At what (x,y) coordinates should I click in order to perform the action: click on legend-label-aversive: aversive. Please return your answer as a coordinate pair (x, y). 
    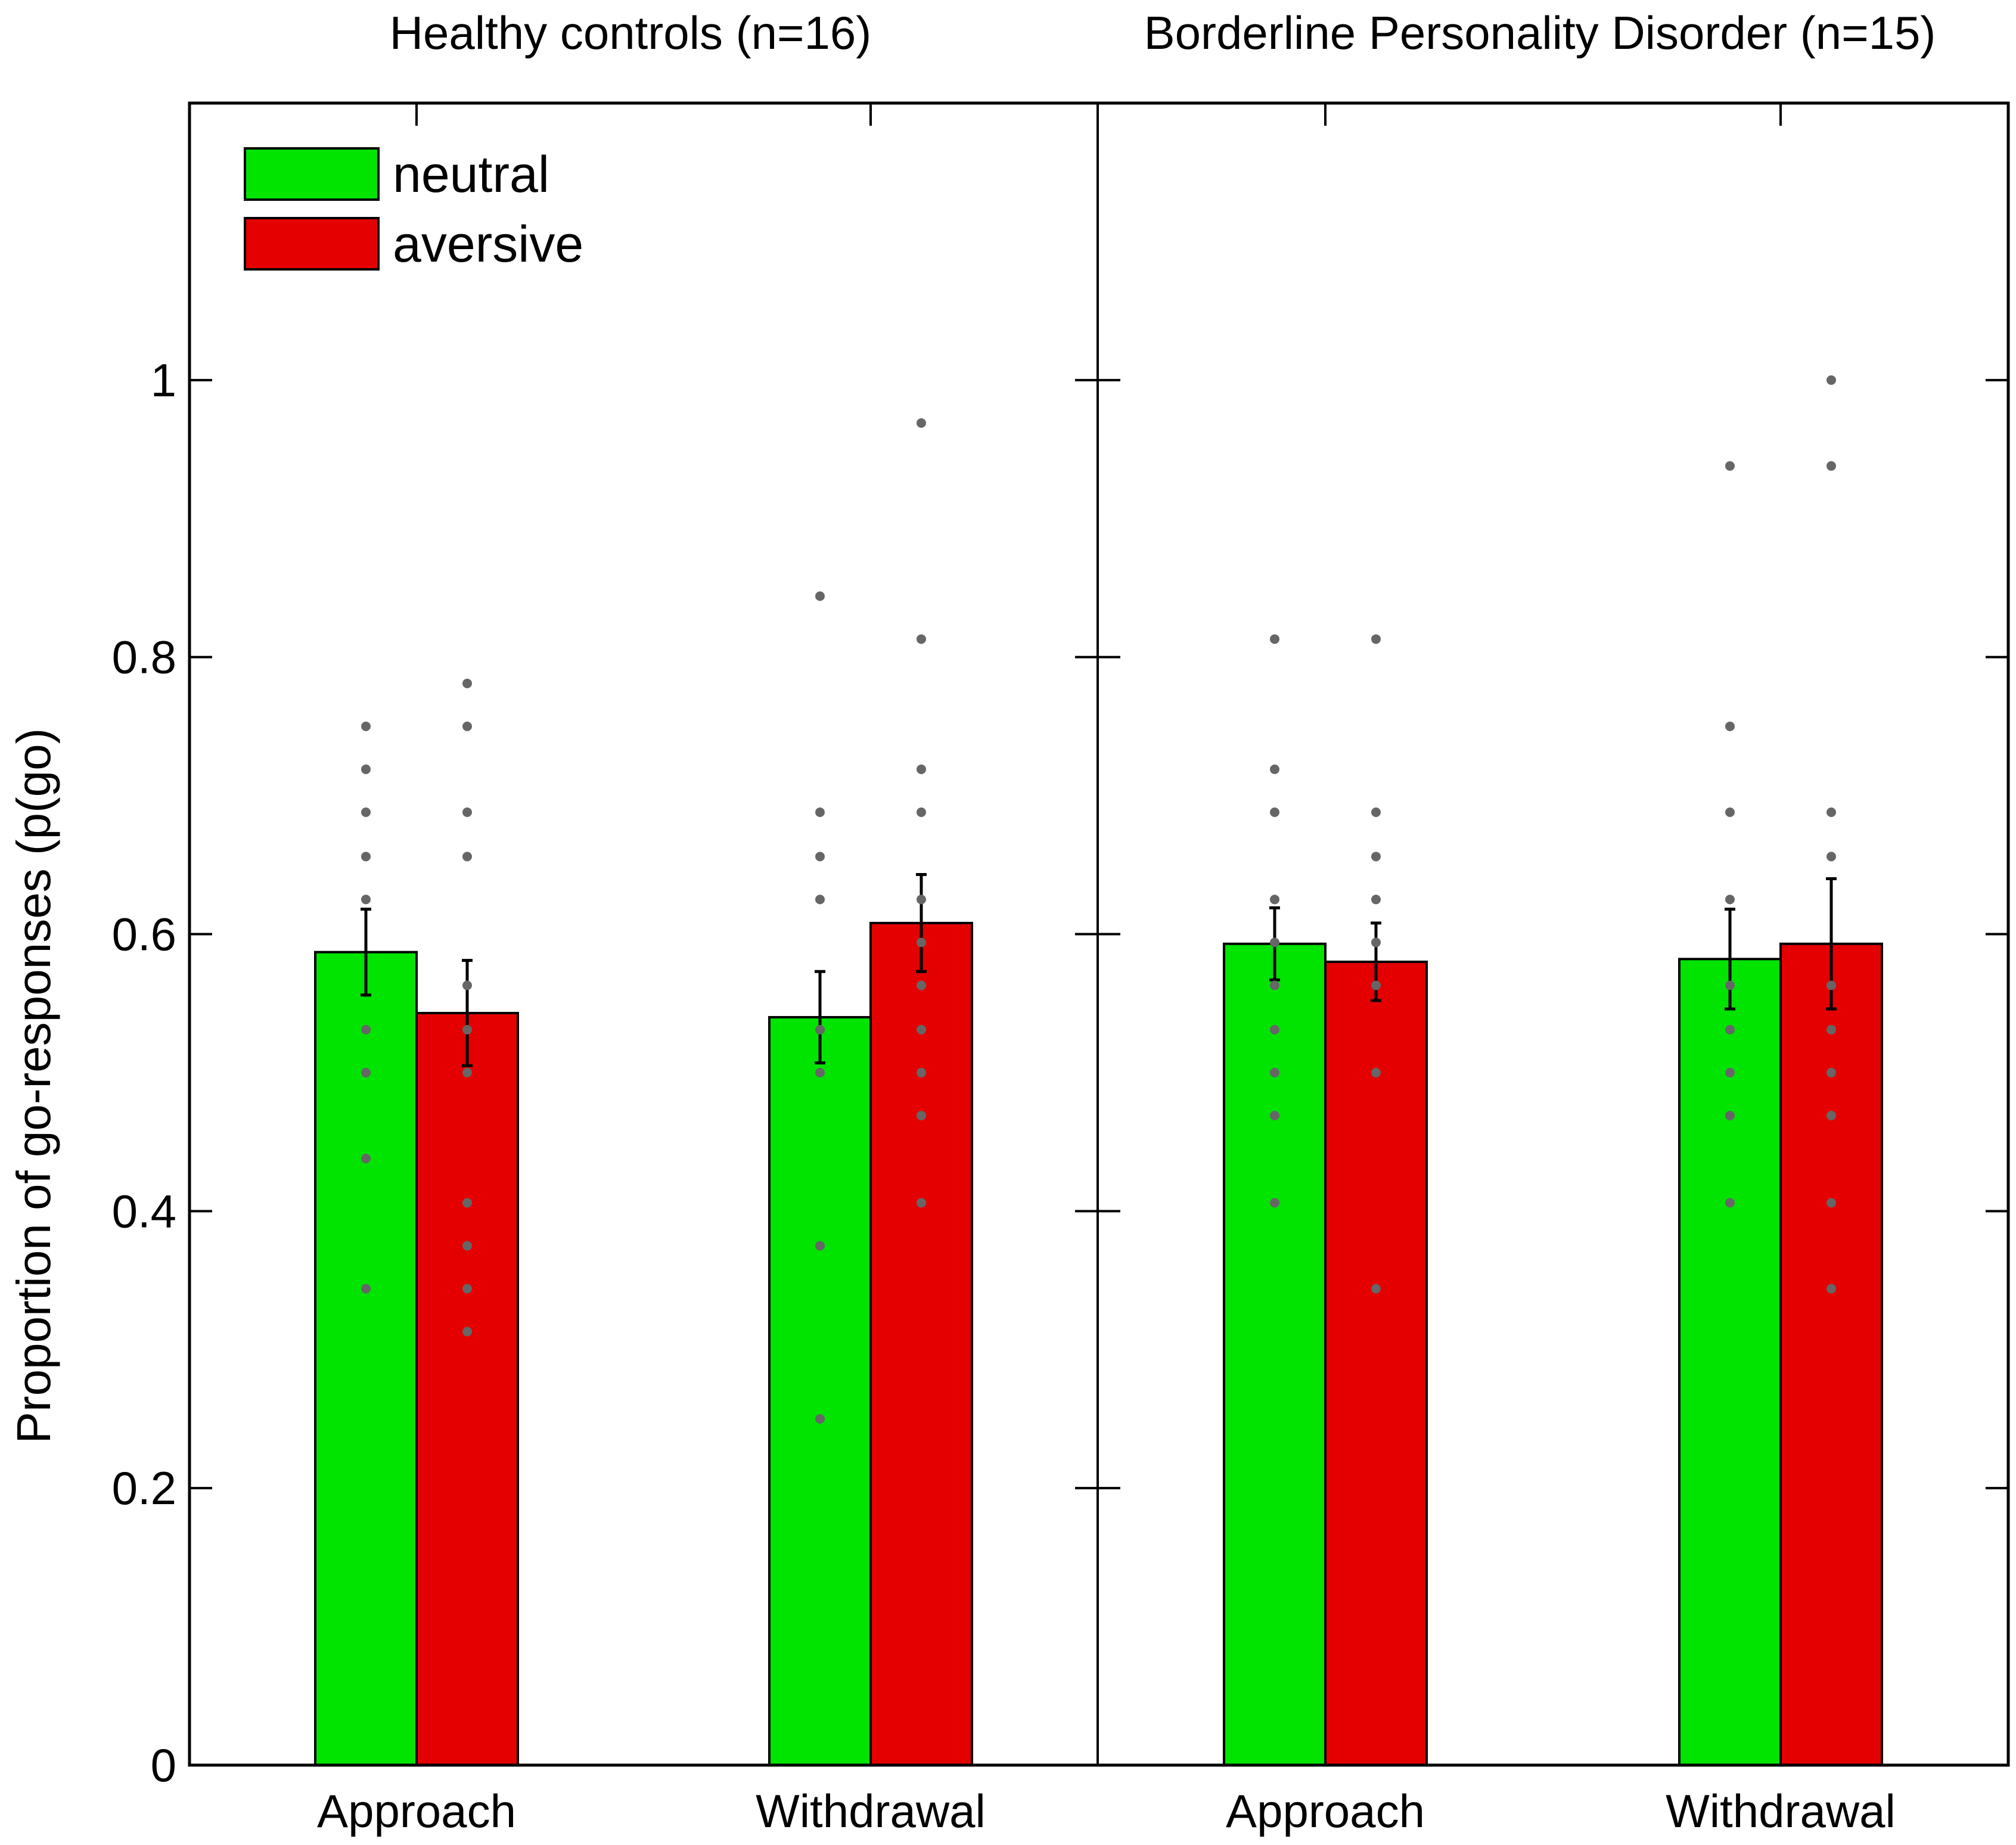
    Looking at the image, I should click on (488, 244).